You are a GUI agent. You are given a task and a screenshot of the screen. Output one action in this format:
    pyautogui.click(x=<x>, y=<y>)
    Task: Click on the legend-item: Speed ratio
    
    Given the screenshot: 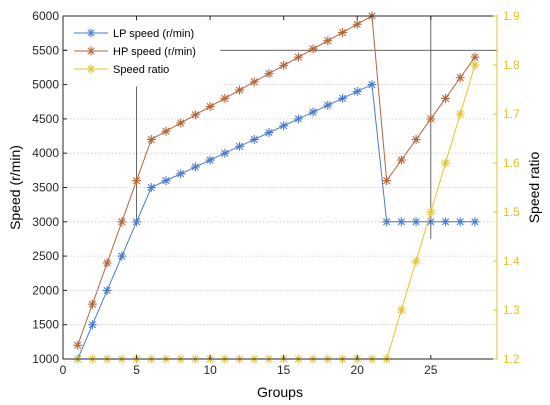 What is the action you would take?
    pyautogui.click(x=121, y=70)
    